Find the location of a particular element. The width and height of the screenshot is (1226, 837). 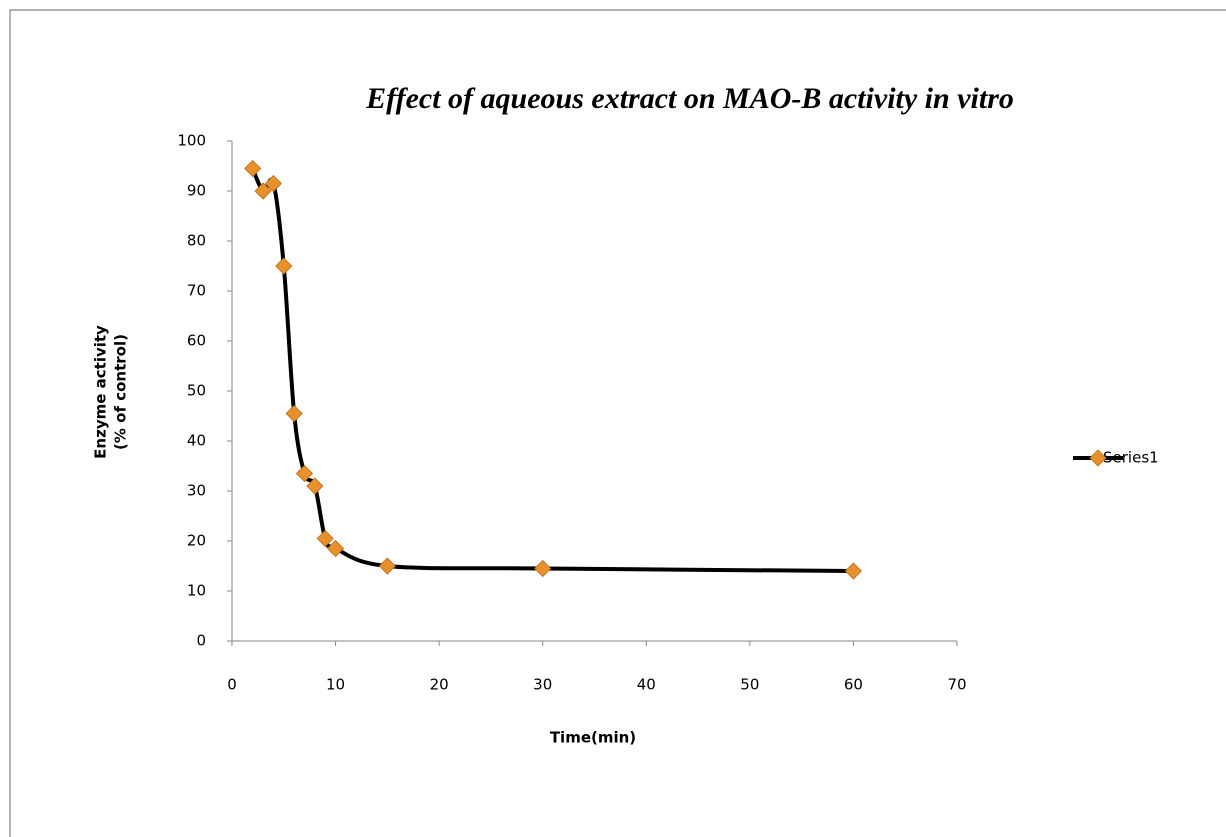

y-tick-label: 90 is located at coordinates (196, 191).